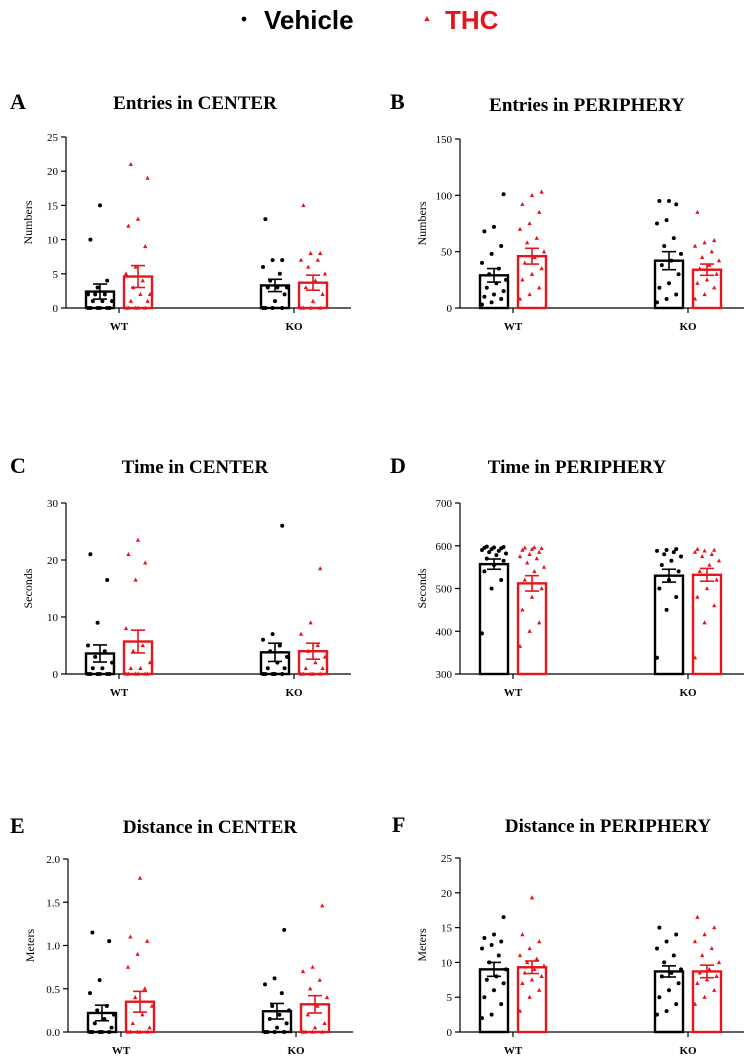  What do you see at coordinates (447, 894) in the screenshot?
I see `y-tick-label: 20` at bounding box center [447, 894].